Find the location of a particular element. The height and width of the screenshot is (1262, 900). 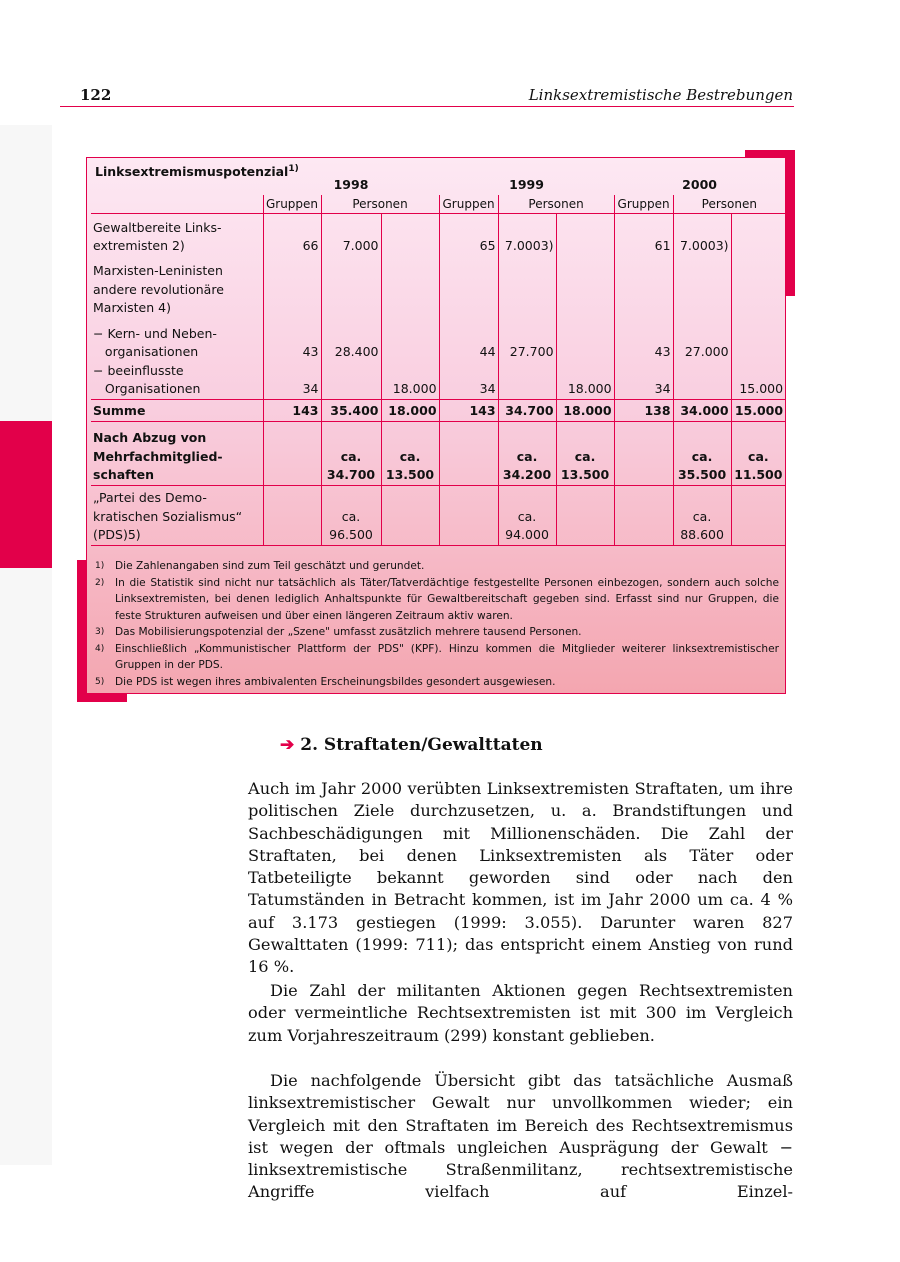

footnote-key: 4) is located at coordinates (100, 648).